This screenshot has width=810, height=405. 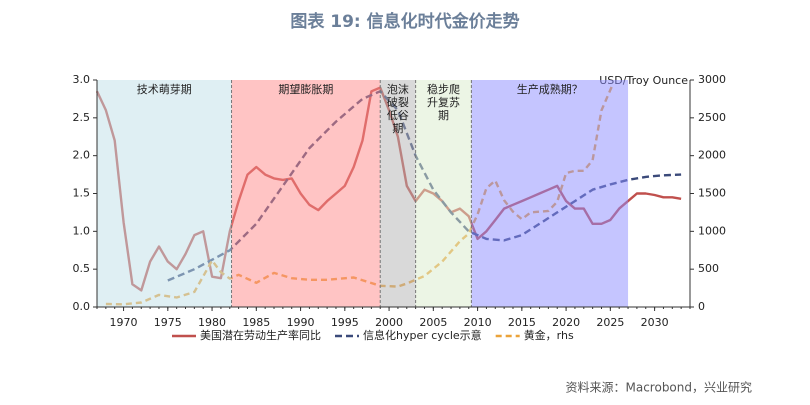 I want to click on y-tick-label: 0.5, so click(x=82, y=268).